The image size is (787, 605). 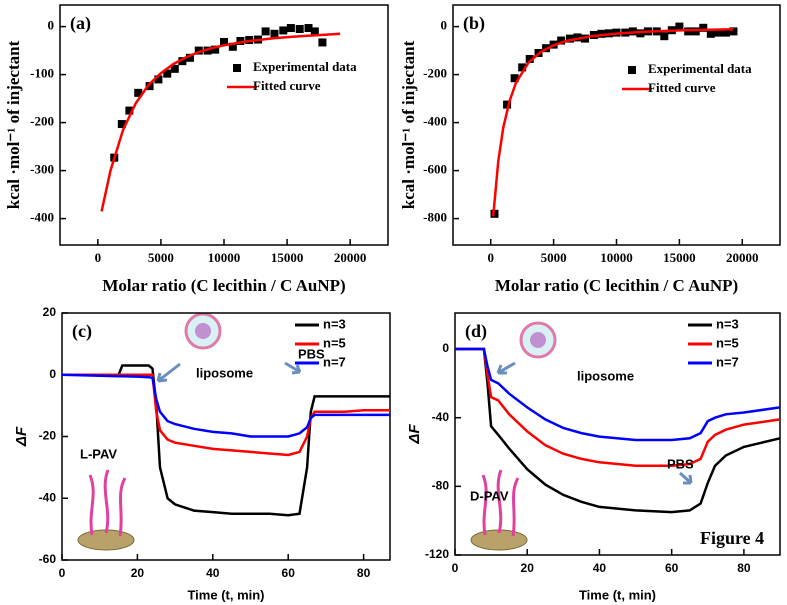 I want to click on panel-label: (c), so click(x=82, y=331).